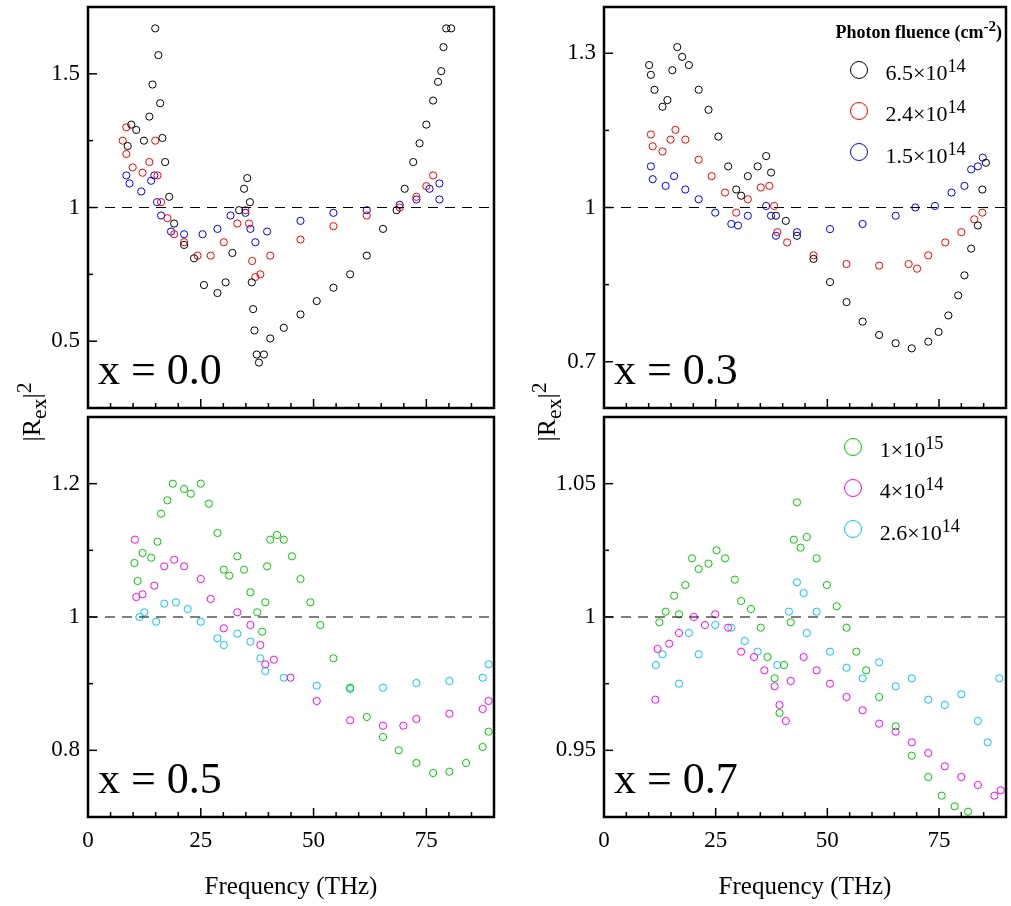  Describe the element at coordinates (925, 153) in the screenshot. I see `legend-label: 1.5×10$^{14}$` at that location.